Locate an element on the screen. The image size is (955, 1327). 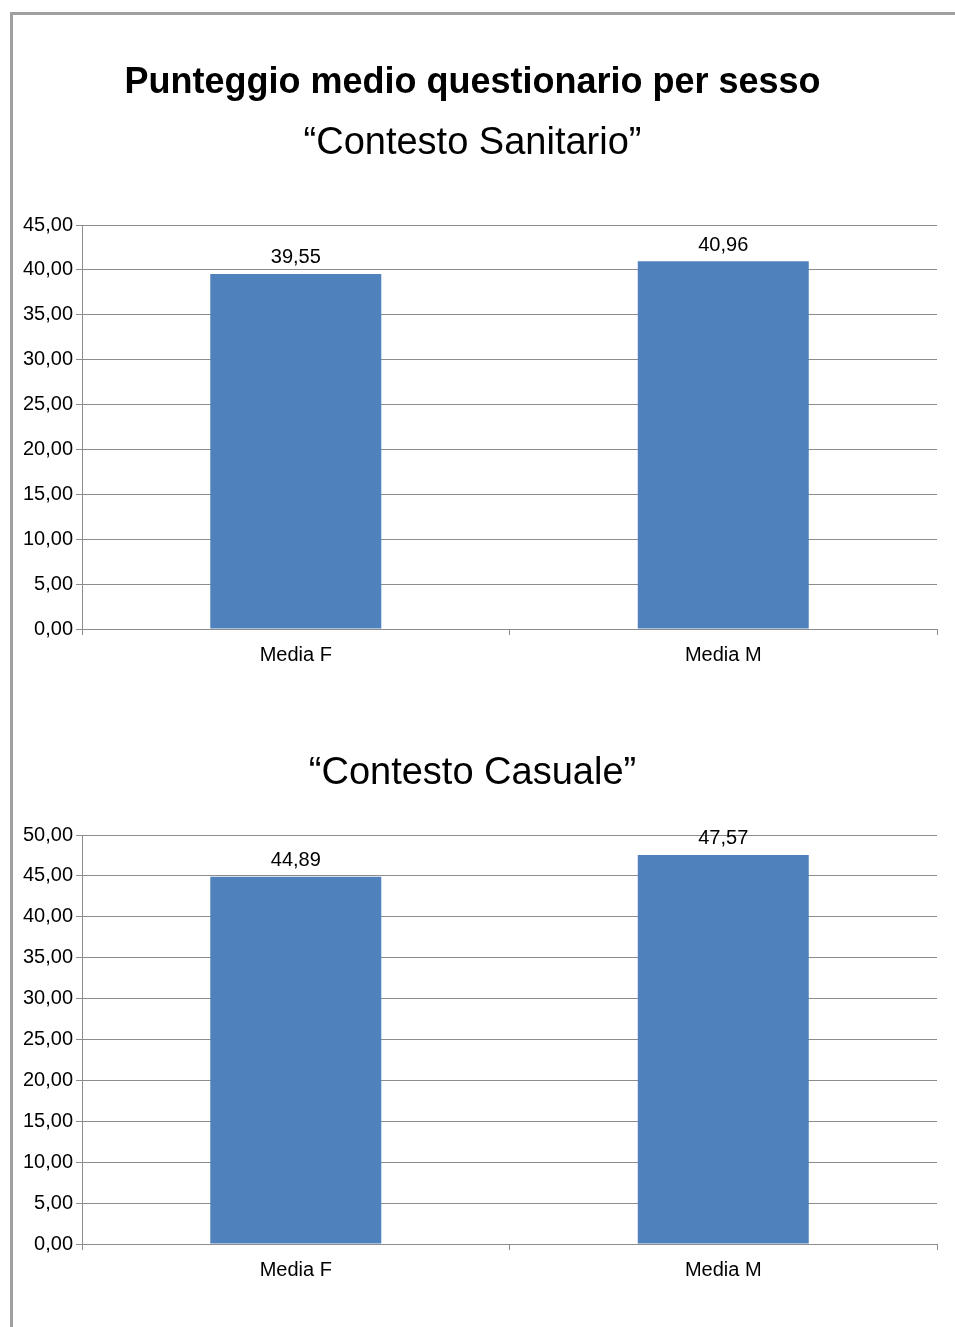
chart-subtitle: “Contesto Sanitario” is located at coordinates (472, 142).